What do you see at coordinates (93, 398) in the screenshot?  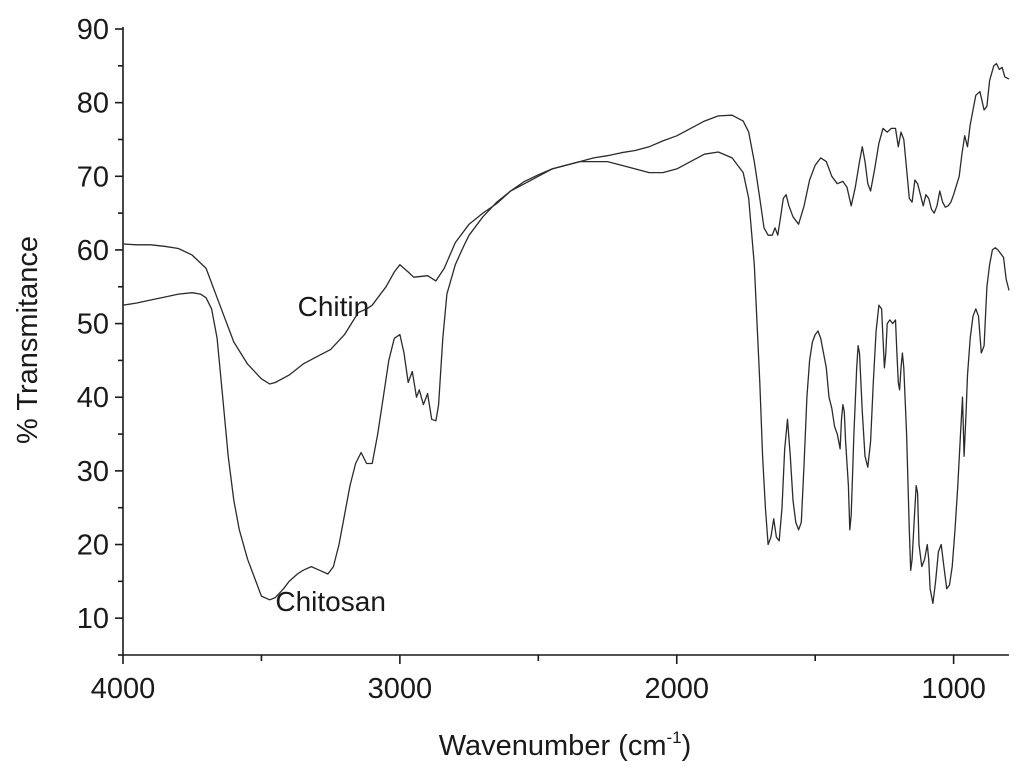 I see `y-tick-label: 40` at bounding box center [93, 398].